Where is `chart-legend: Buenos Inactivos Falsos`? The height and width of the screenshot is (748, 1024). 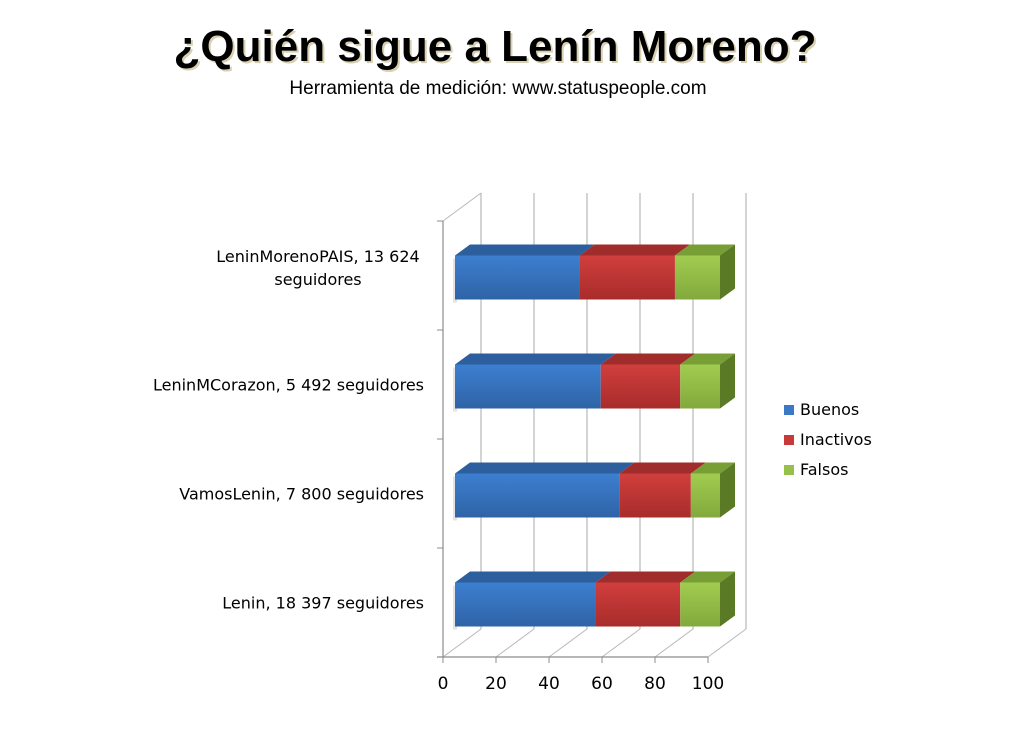
chart-legend: Buenos Inactivos Falsos is located at coordinates (828, 439).